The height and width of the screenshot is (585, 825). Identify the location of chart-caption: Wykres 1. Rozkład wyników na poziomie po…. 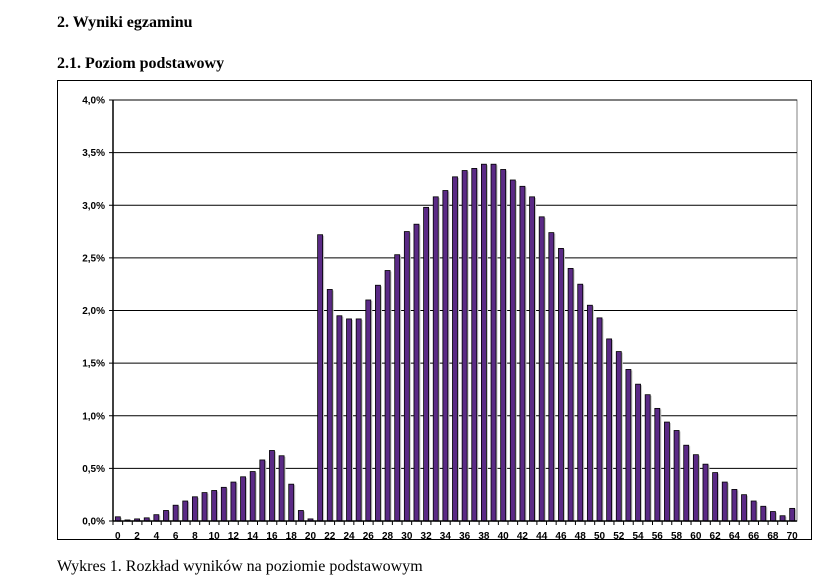
(240, 566).